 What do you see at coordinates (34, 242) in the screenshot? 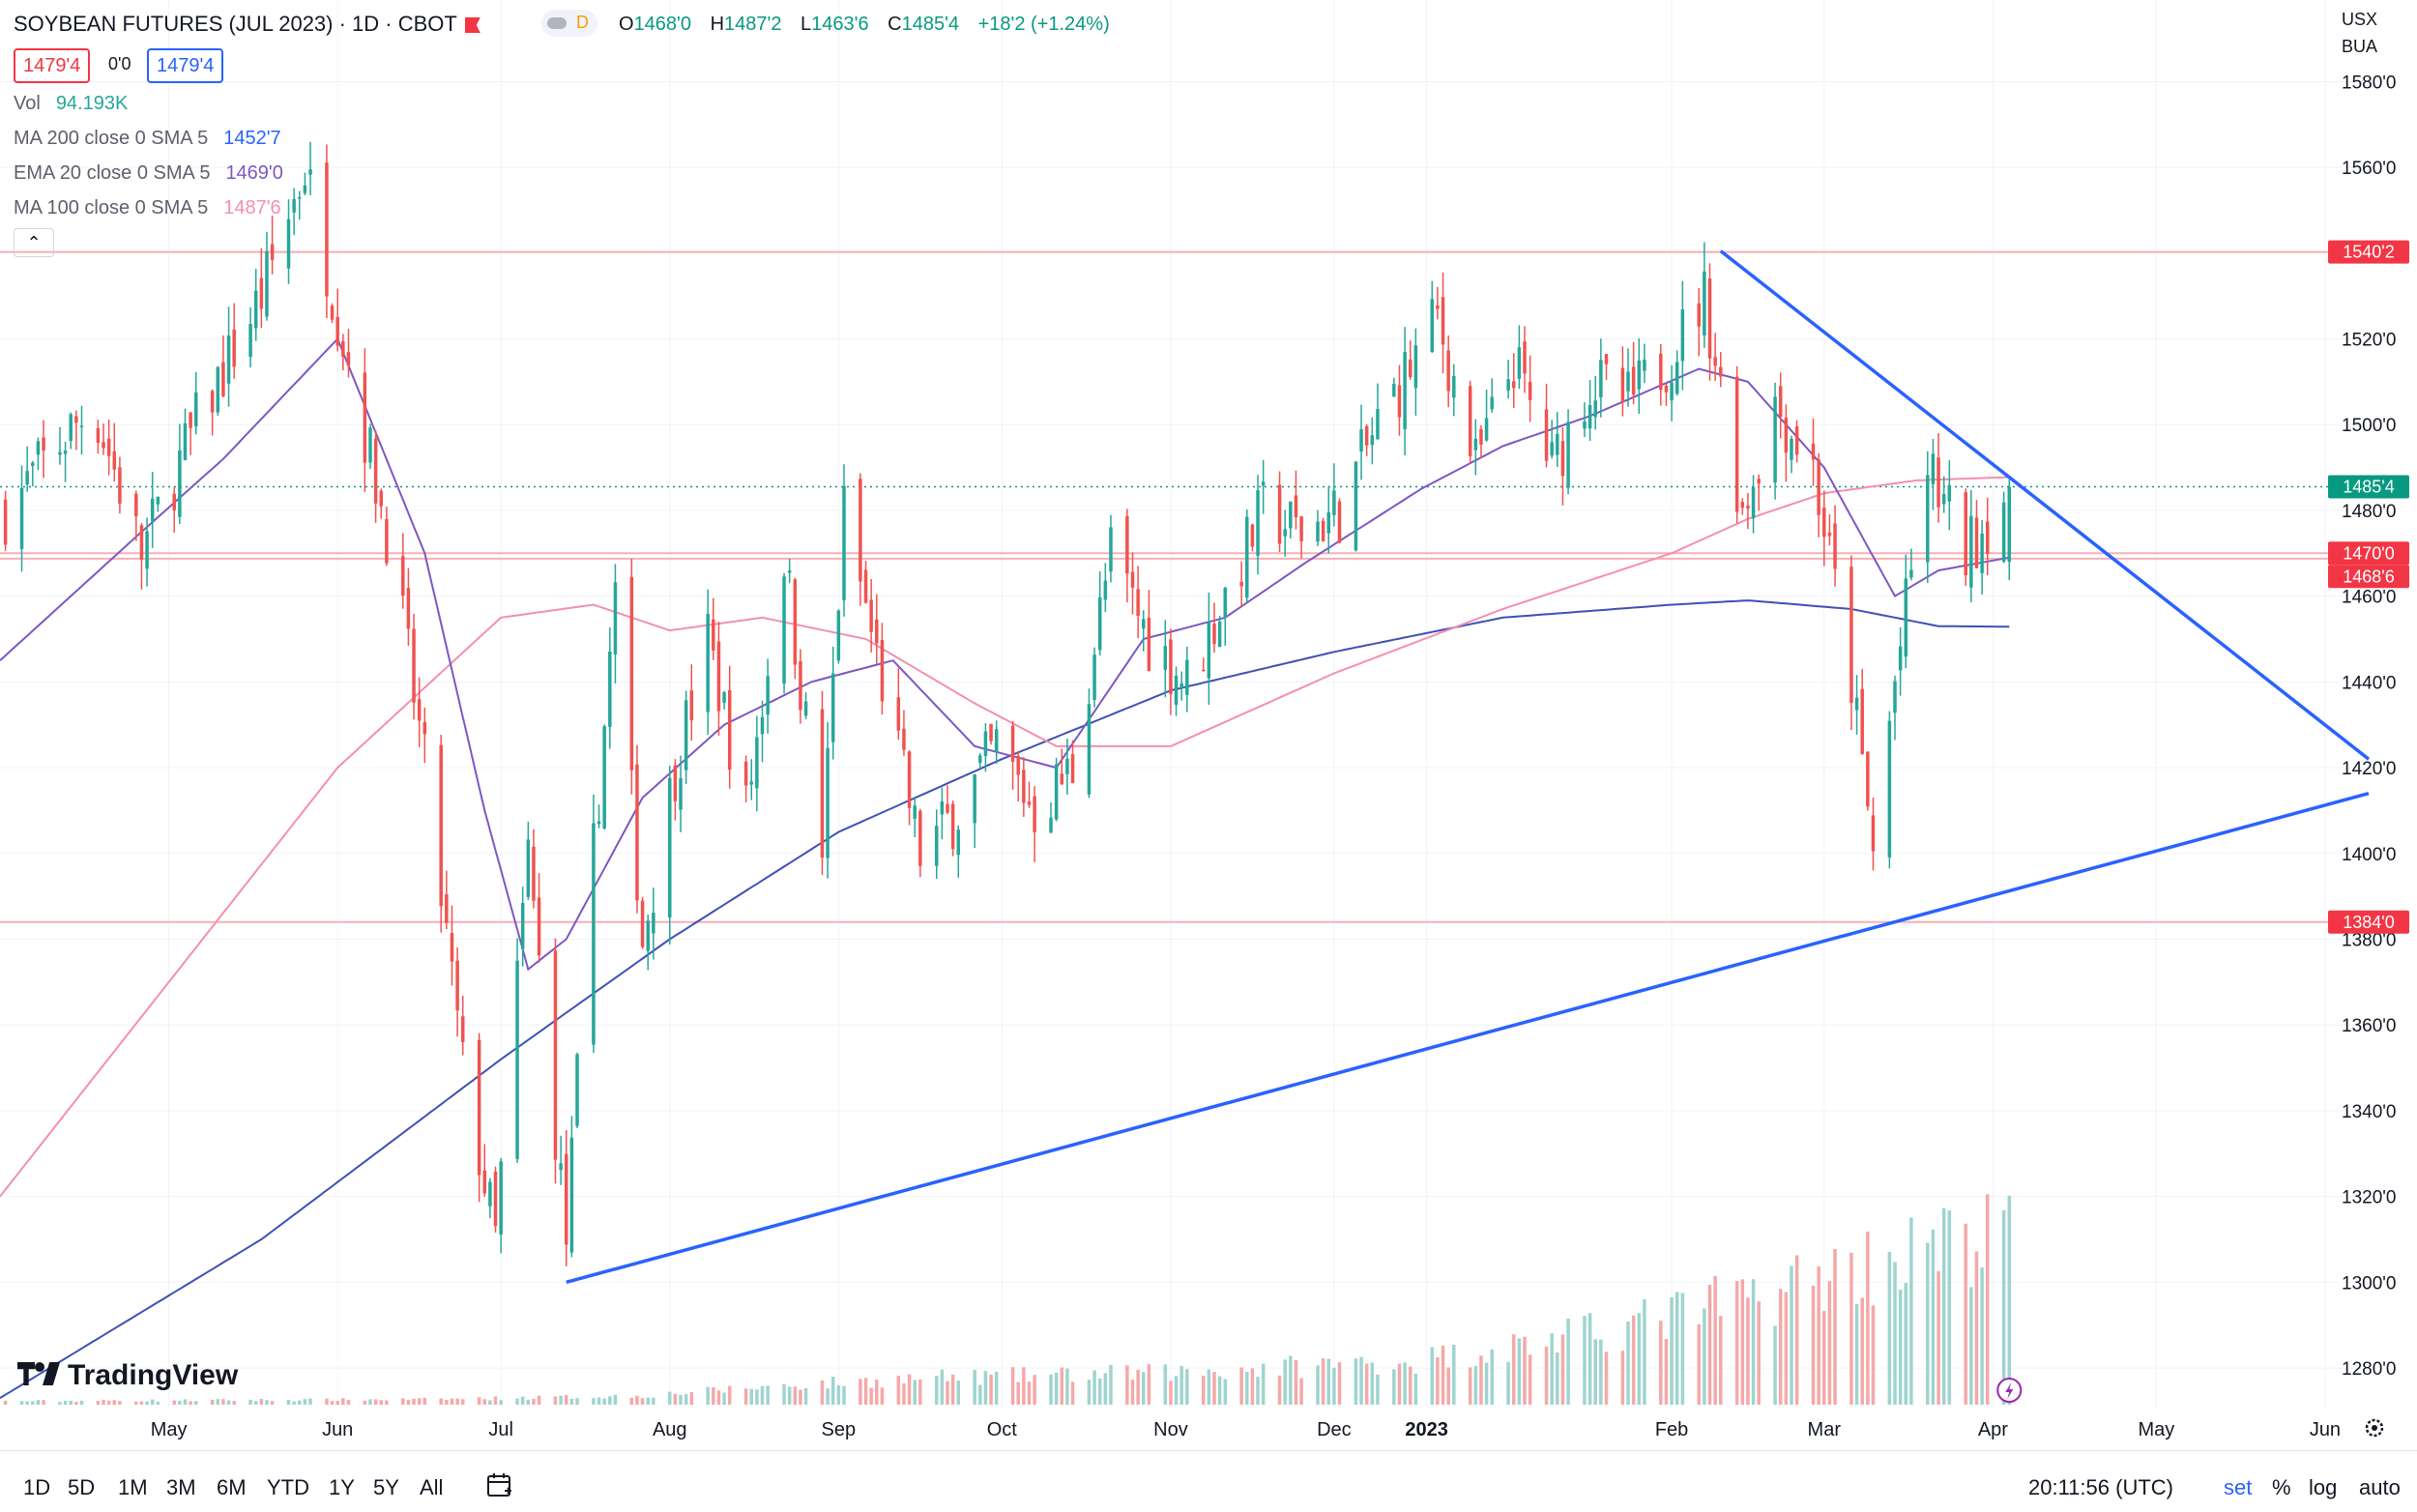
I see `chevron-up-icon: ⌃` at bounding box center [34, 242].